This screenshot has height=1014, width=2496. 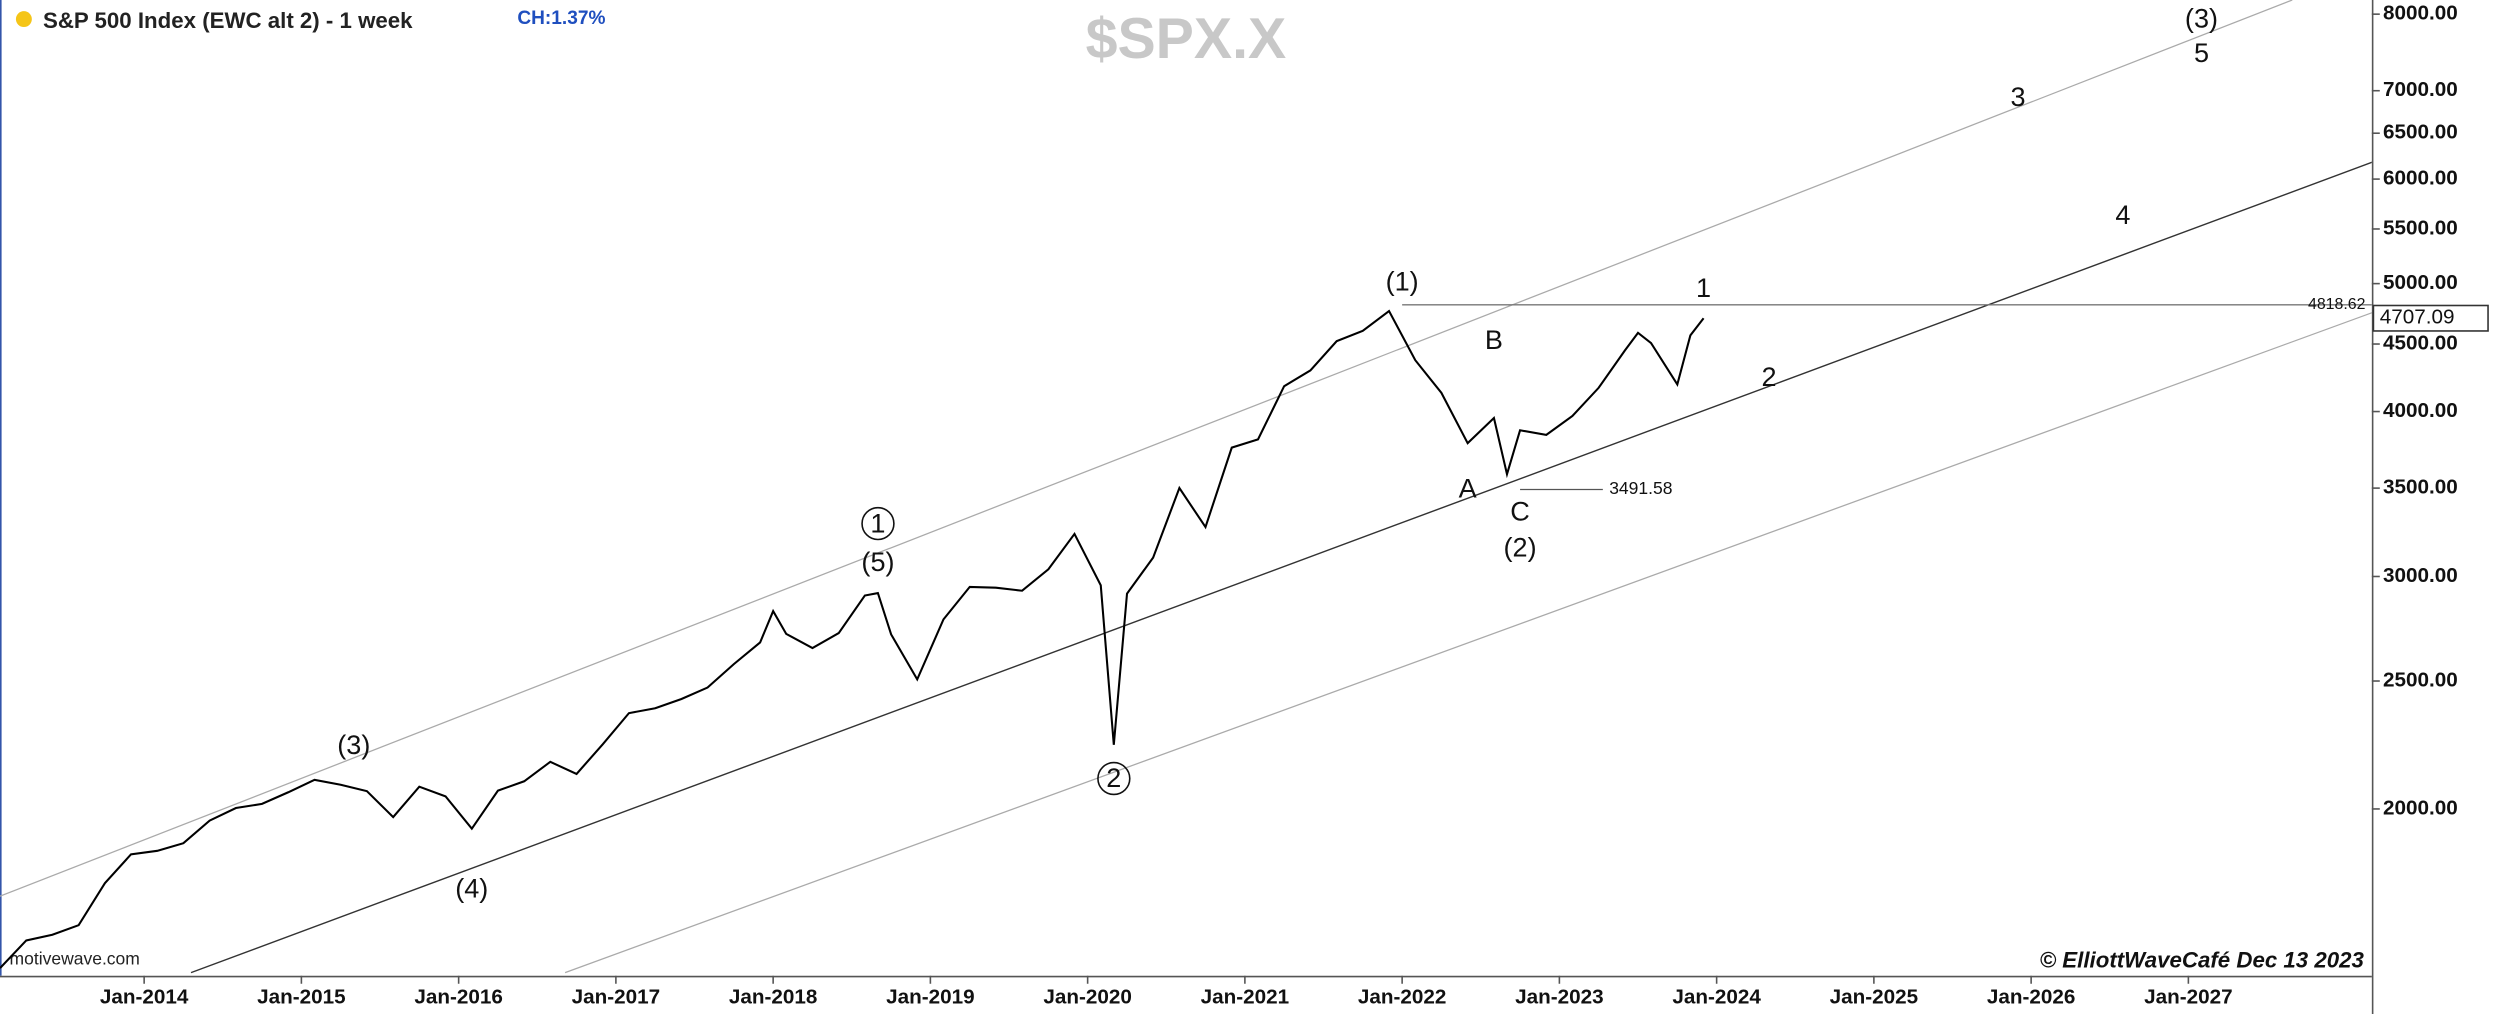 What do you see at coordinates (773, 997) in the screenshot?
I see `x-tick-label: Jan-2018` at bounding box center [773, 997].